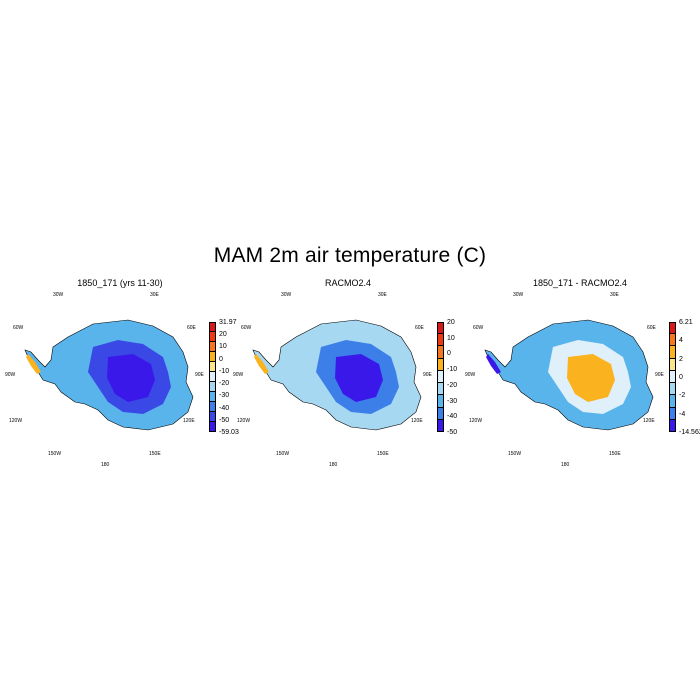 Image resolution: width=700 pixels, height=700 pixels. Describe the element at coordinates (350, 255) in the screenshot. I see `figure-title: MAM 2m air temperature (C)` at that location.